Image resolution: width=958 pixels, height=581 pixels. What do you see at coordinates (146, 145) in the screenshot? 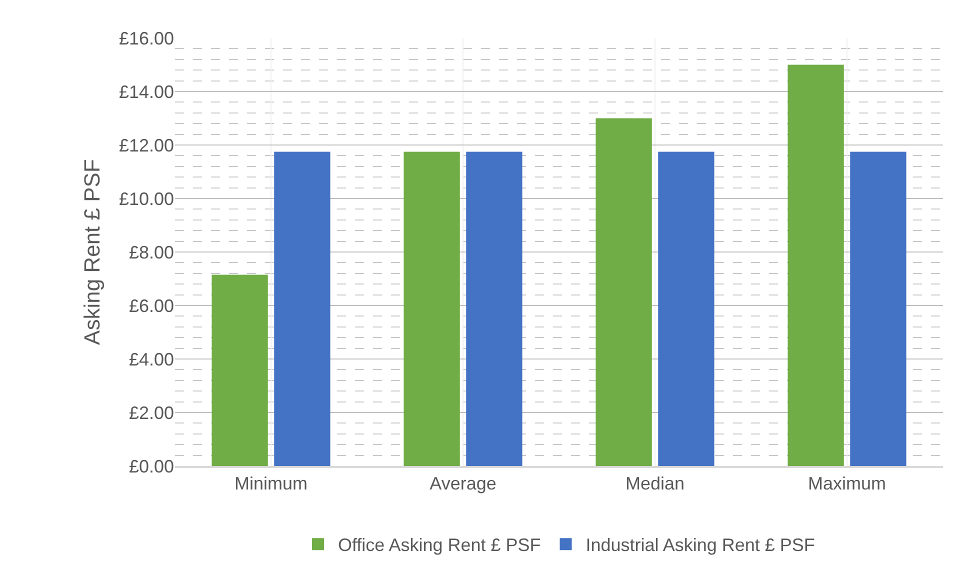
I see `y-tick-label: £12.00` at bounding box center [146, 145].